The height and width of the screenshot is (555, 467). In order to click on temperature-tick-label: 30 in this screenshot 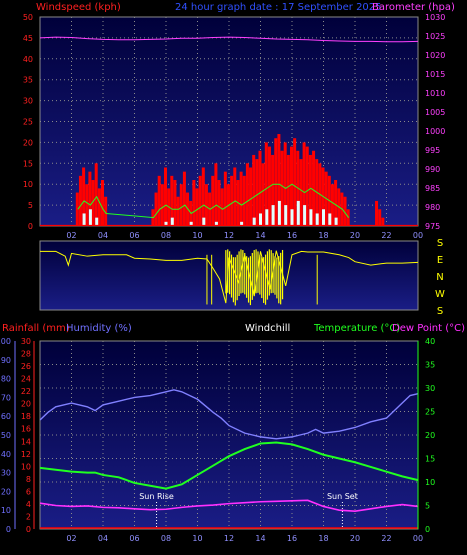, I will do `click(430, 388)`.